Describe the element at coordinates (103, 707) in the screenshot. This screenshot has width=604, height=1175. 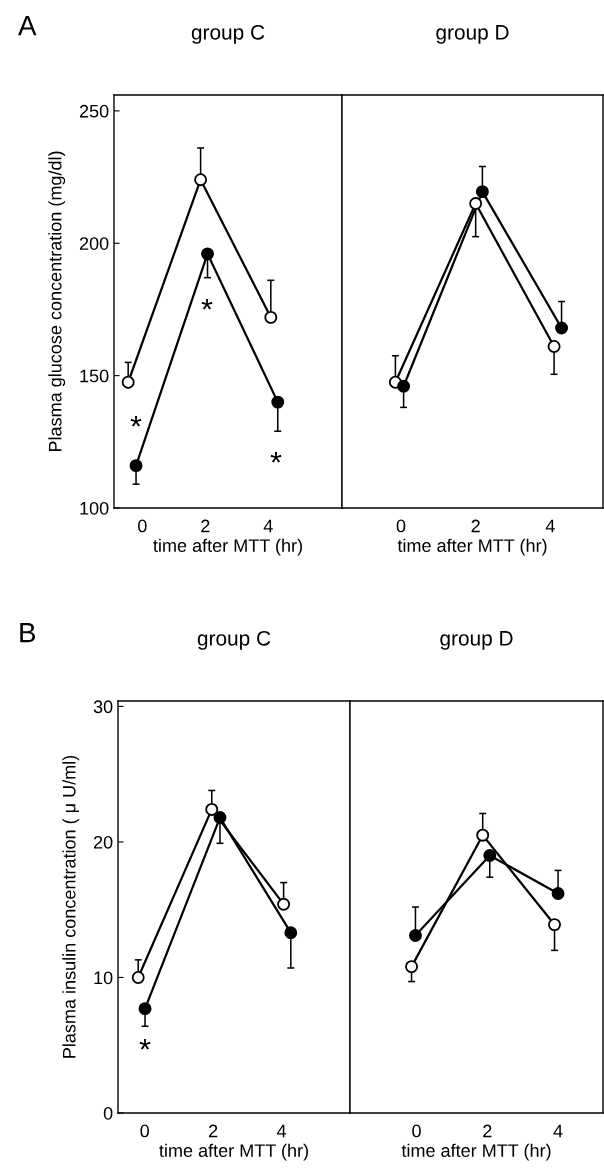
I see `y-tick-label: 30` at that location.